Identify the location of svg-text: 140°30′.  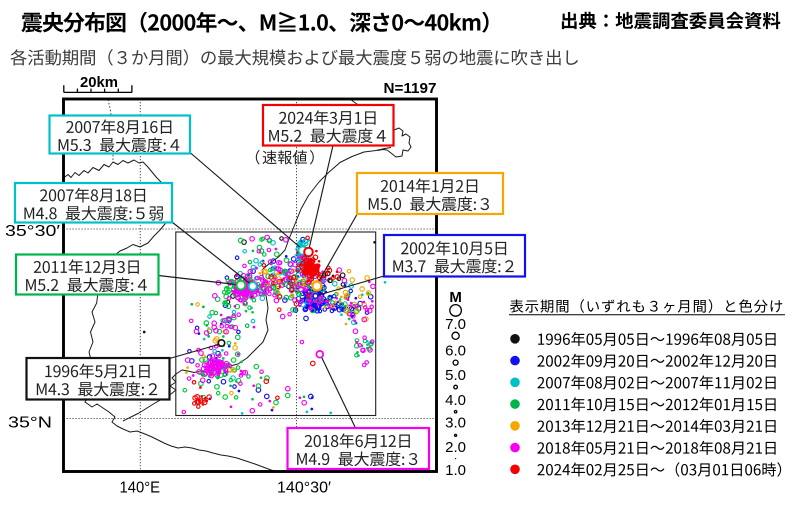
(304, 488).